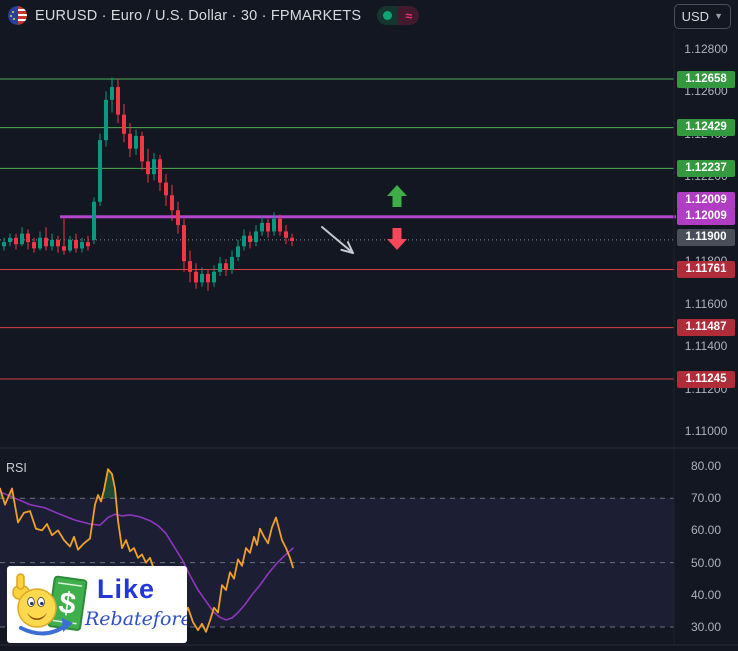 This screenshot has height=651, width=738. Describe the element at coordinates (695, 16) in the screenshot. I see `currency-dropdown-label: USD` at that location.